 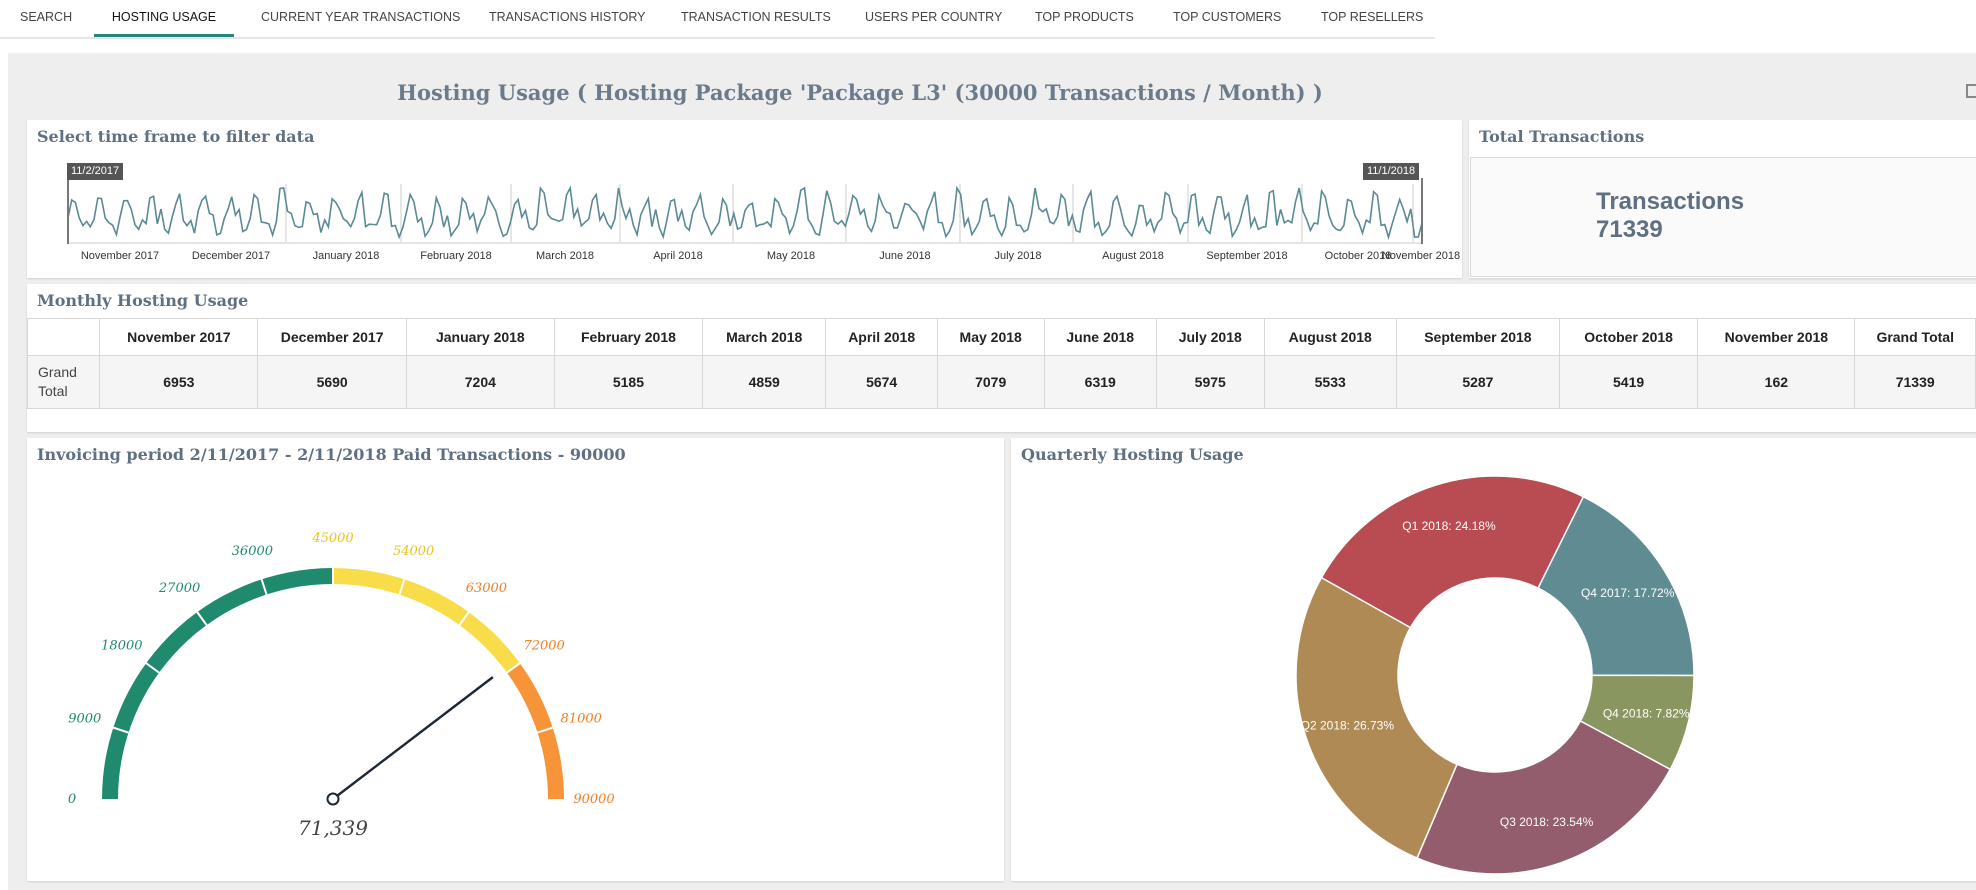 What do you see at coordinates (176, 136) in the screenshot?
I see `timeframe-title: Select time frame to filter data` at bounding box center [176, 136].